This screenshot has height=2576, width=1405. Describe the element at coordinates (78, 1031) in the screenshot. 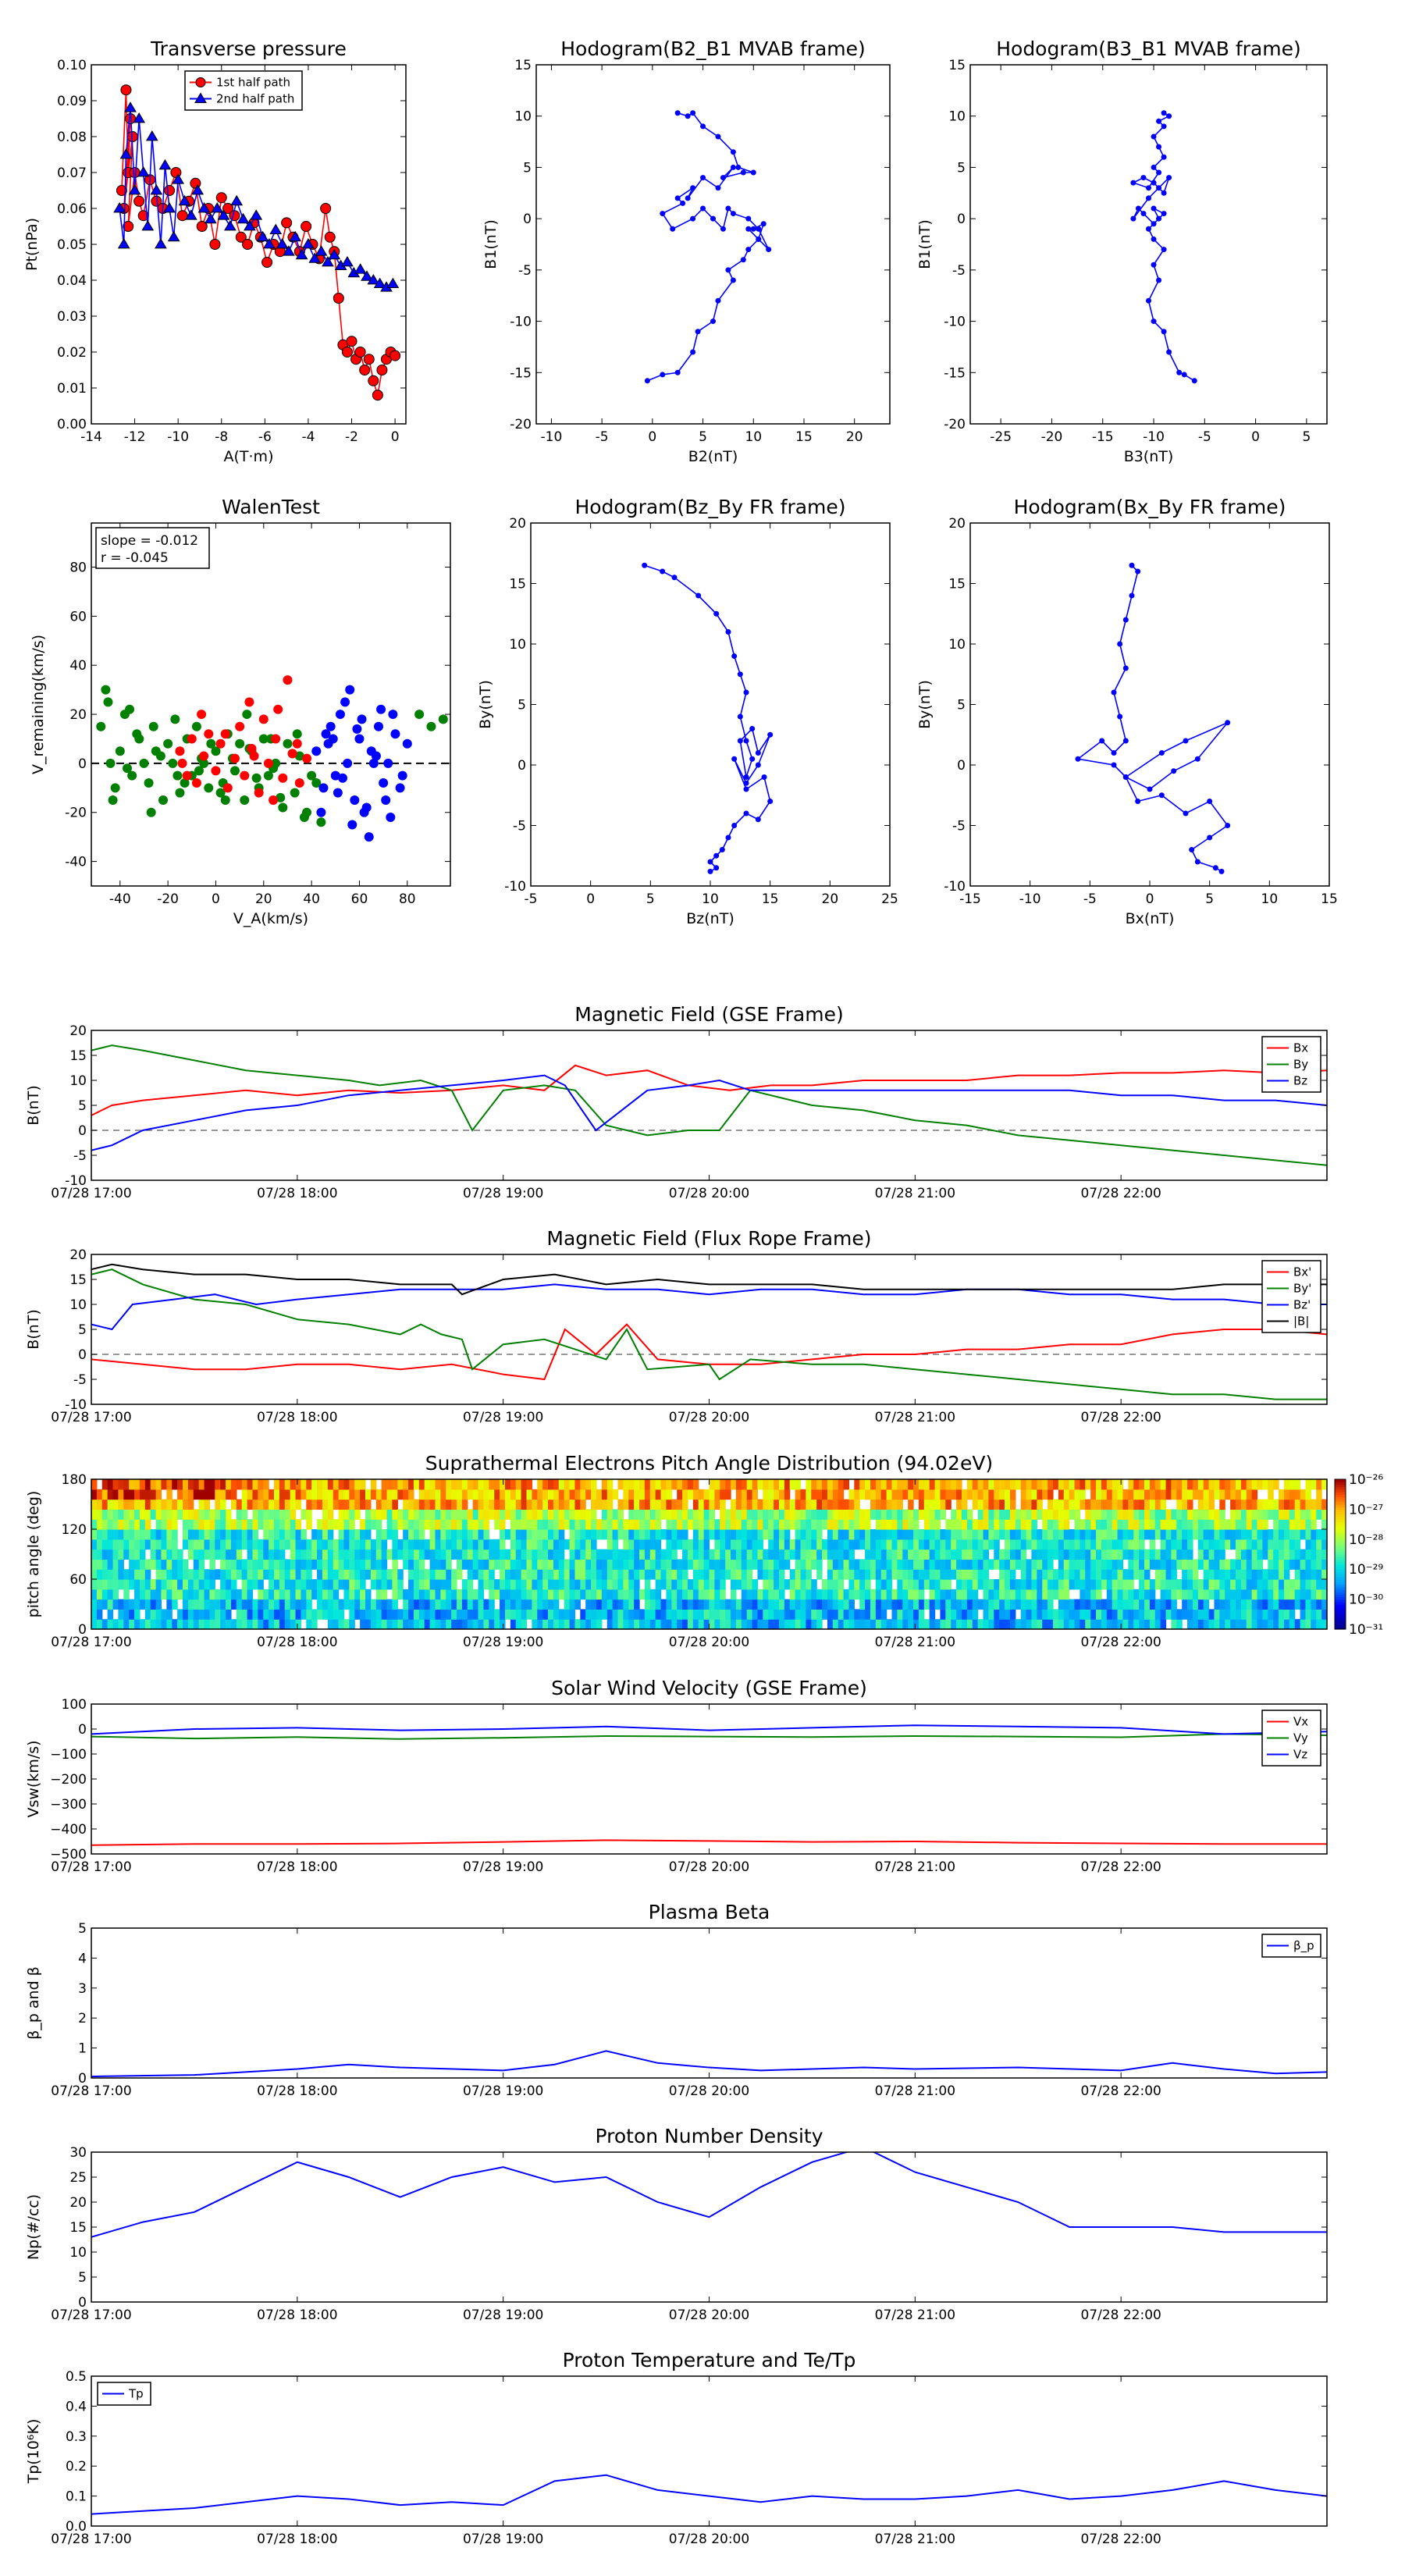

I see `y-tick-label: 20` at that location.